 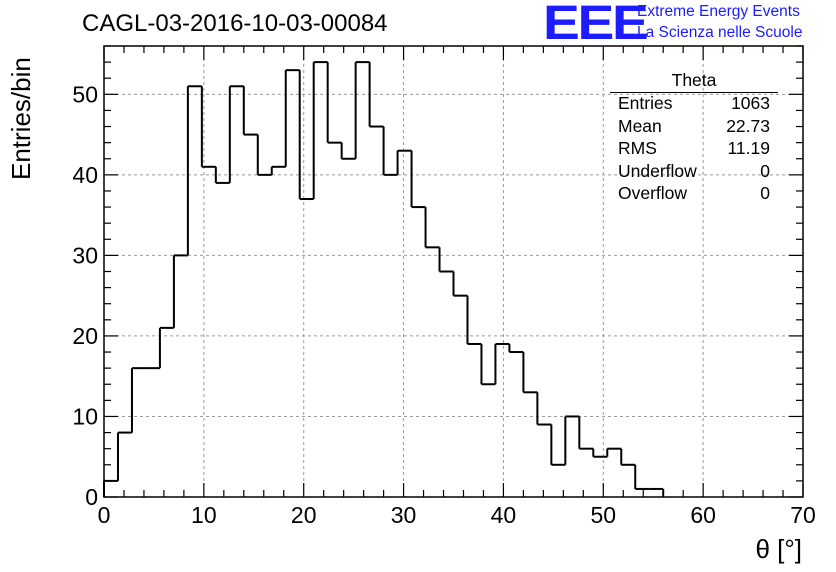 I want to click on x-tick-label: 0, so click(x=104, y=515).